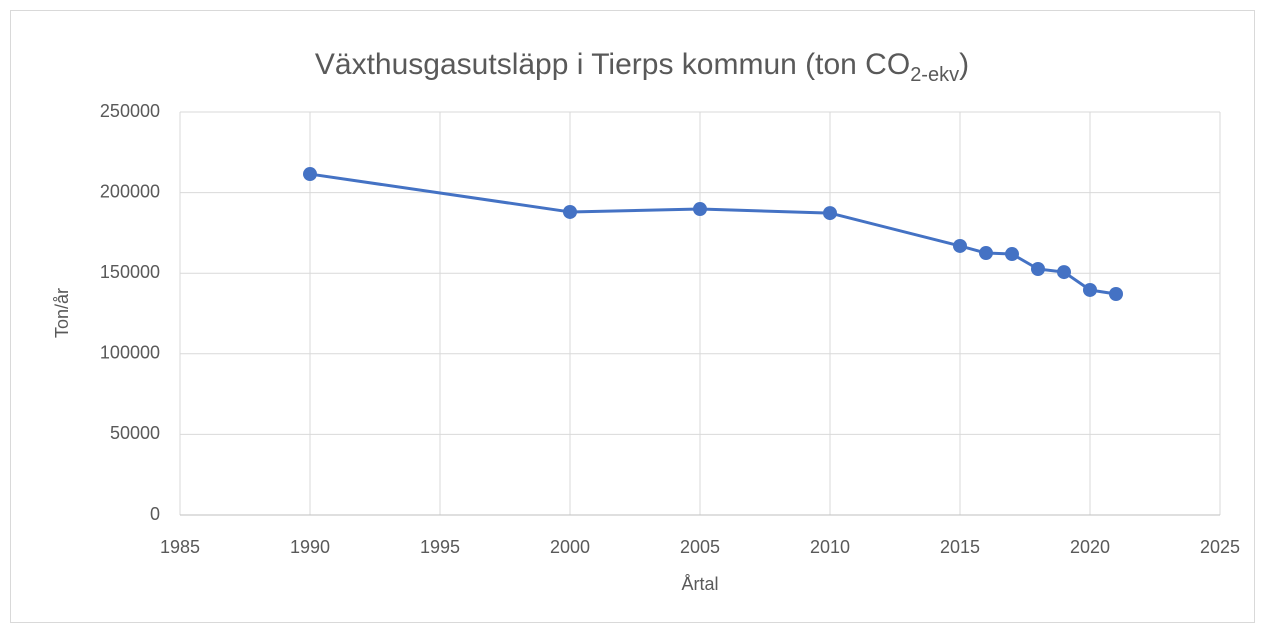 This screenshot has height=624, width=1265. Describe the element at coordinates (960, 547) in the screenshot. I see `x-tick-label: 2015` at that location.